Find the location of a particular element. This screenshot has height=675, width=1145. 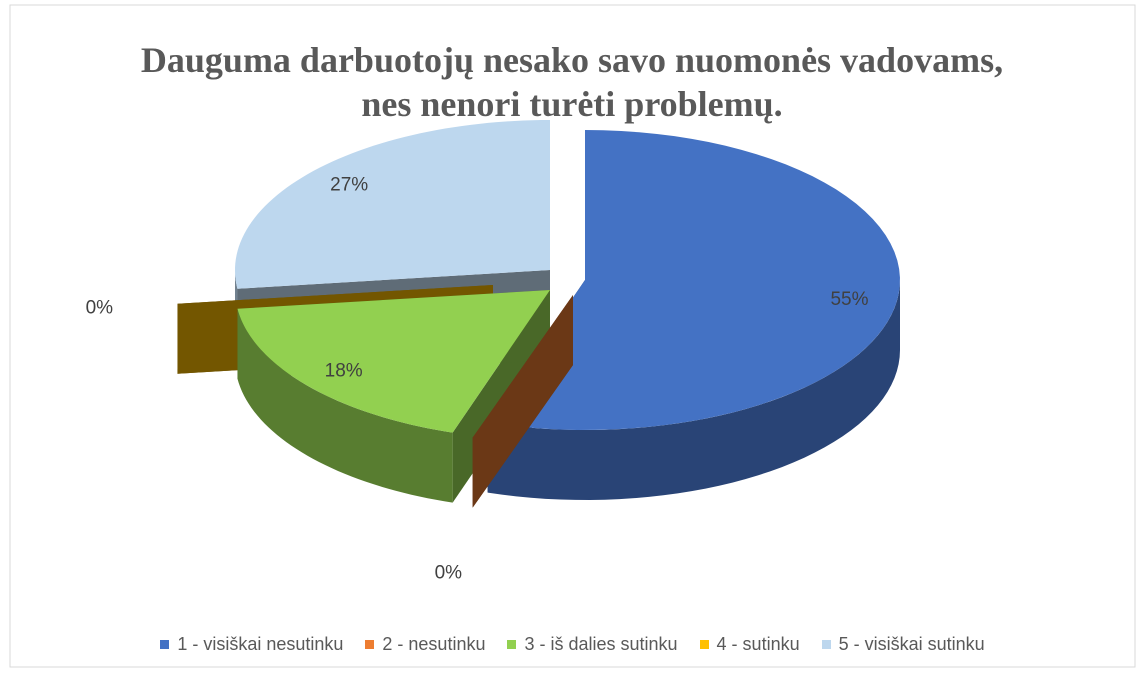

data-label: 55% is located at coordinates (849, 299).